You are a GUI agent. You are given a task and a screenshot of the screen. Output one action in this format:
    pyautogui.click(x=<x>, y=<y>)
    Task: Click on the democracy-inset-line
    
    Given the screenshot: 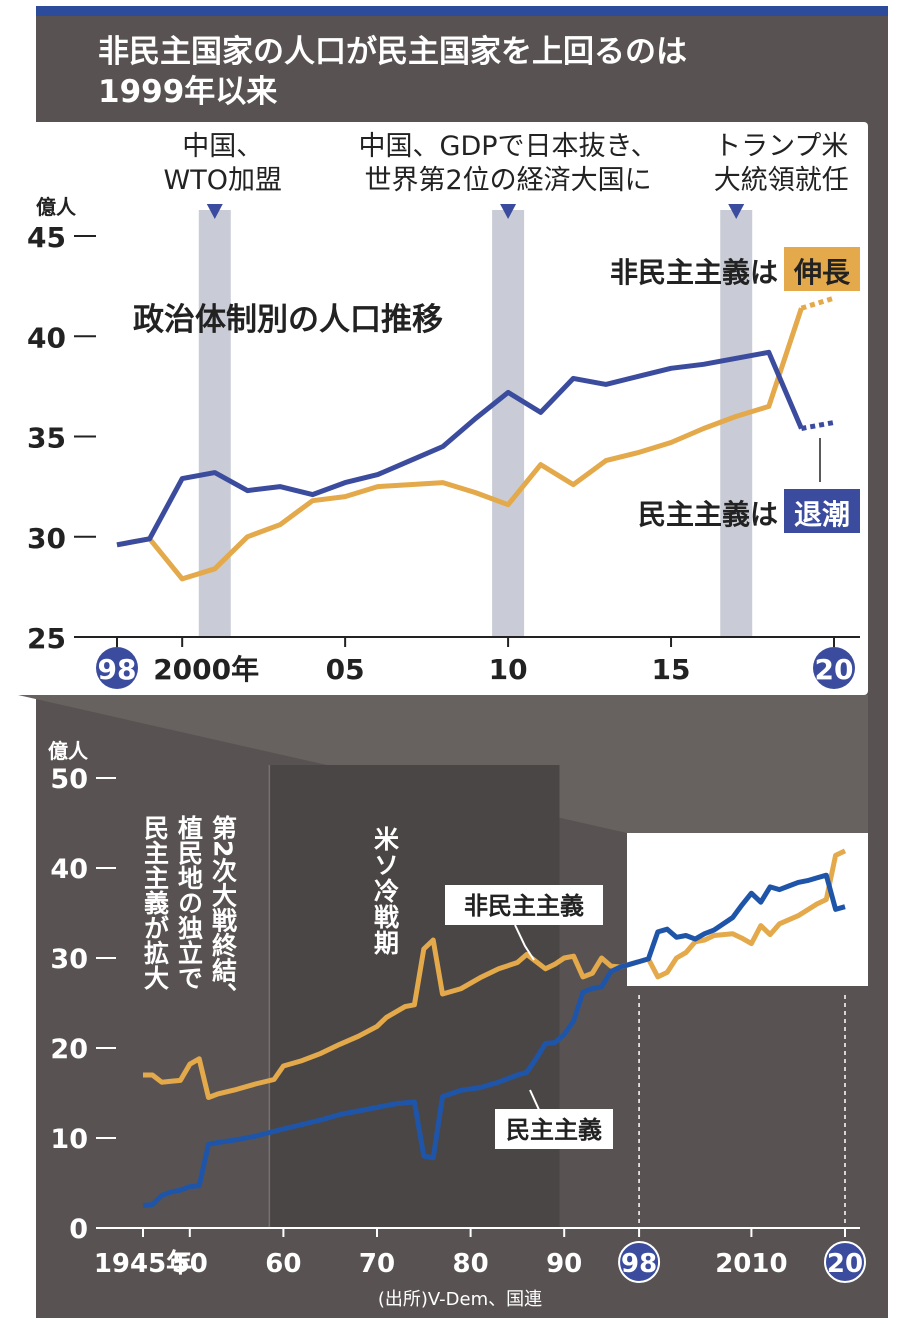 What is the action you would take?
    pyautogui.click(x=736, y=920)
    